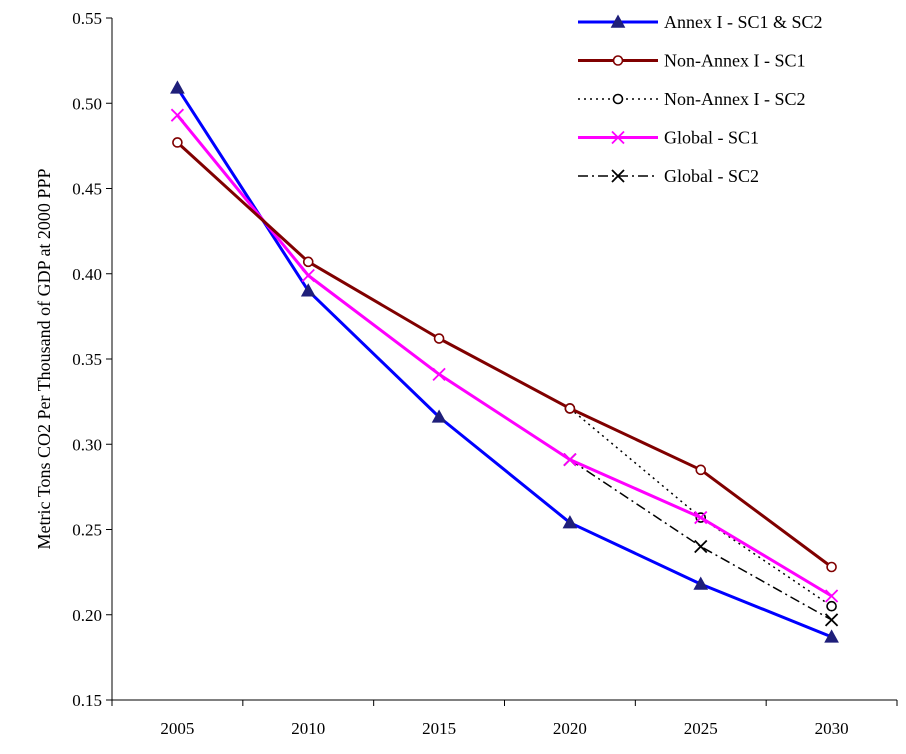  What do you see at coordinates (87, 444) in the screenshot?
I see `y-tick-label: 0.30` at bounding box center [87, 444].